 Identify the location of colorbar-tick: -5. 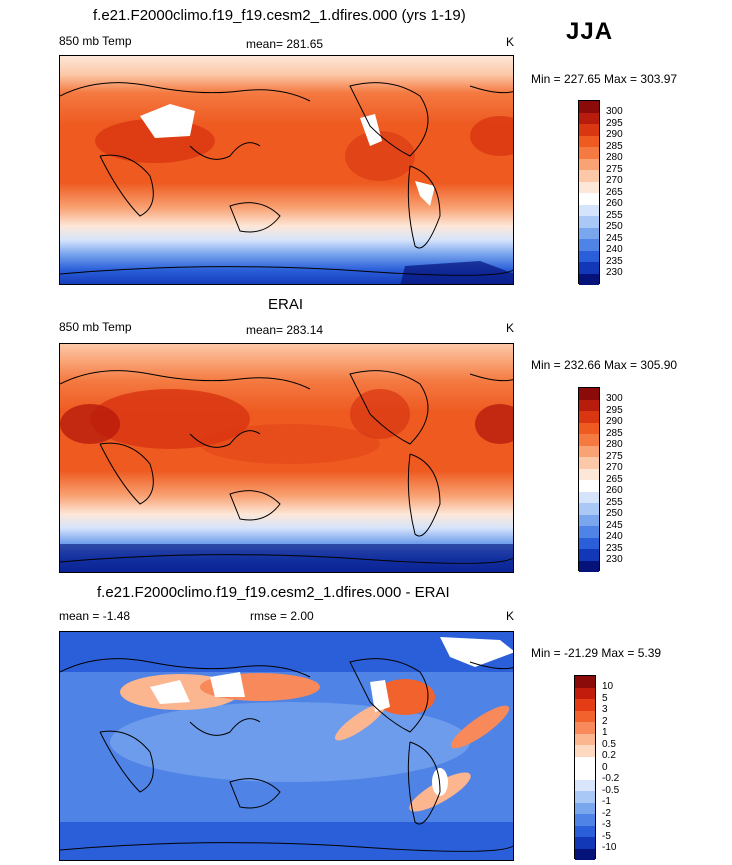
(606, 836).